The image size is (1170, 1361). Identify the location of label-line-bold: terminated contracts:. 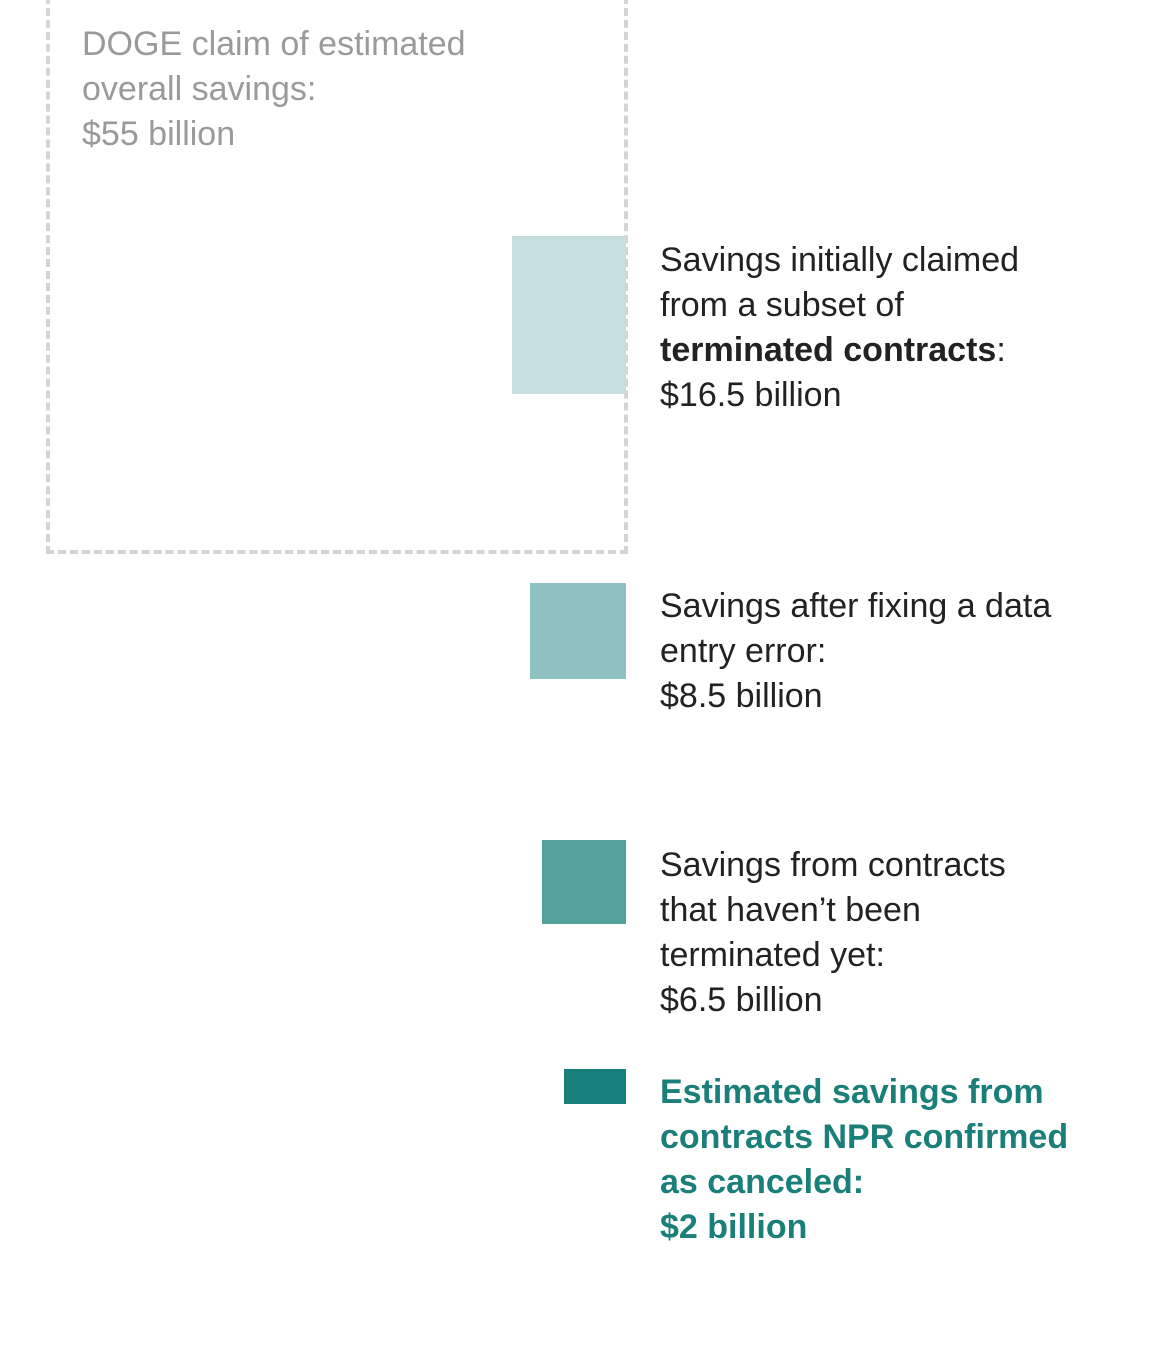
(890, 350).